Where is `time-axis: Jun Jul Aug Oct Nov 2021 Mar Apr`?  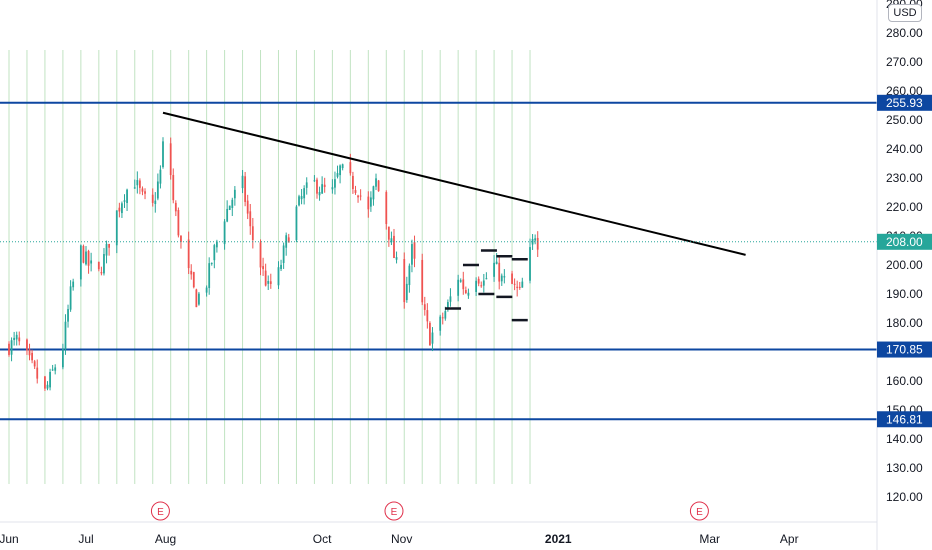
time-axis: Jun Jul Aug Oct Nov 2021 Mar Apr is located at coordinates (399, 539).